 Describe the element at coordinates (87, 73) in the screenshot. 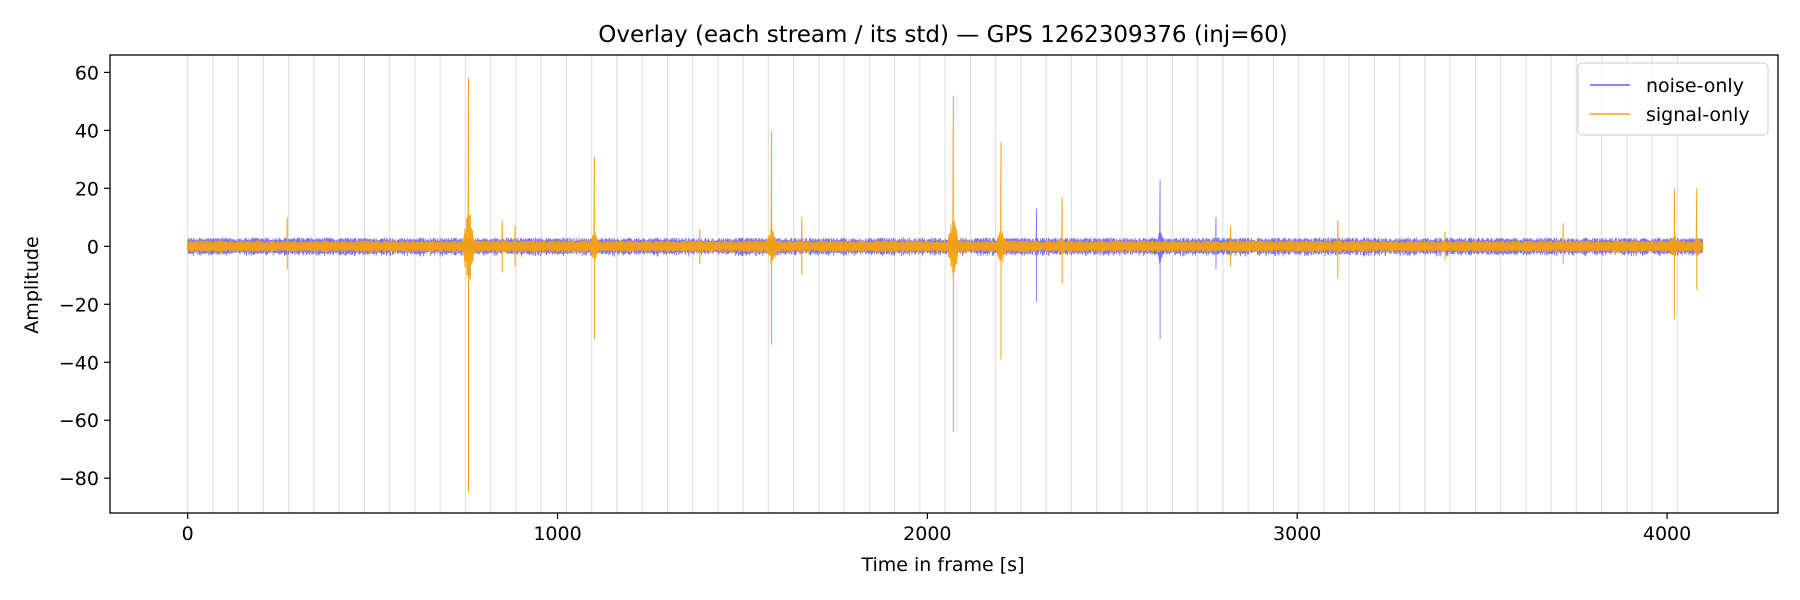

I see `y-tick-label: 60` at that location.